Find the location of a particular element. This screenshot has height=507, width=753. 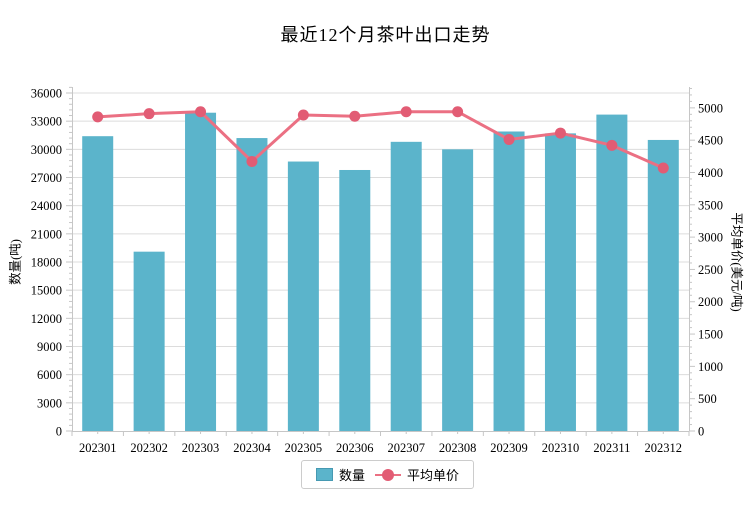

y-tick-label-left: 27000 is located at coordinates (46, 178).